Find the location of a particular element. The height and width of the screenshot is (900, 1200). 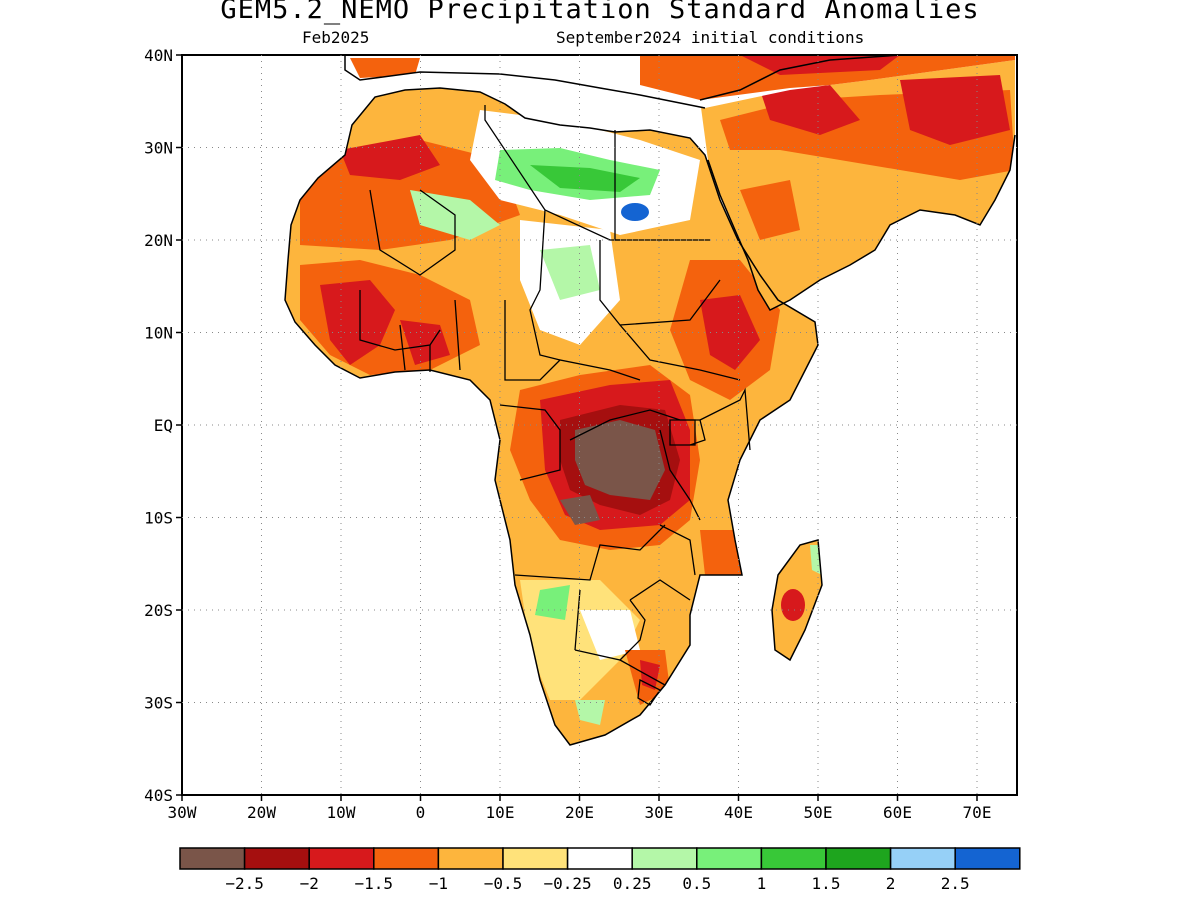

longitude-label: 10E is located at coordinates (500, 812).